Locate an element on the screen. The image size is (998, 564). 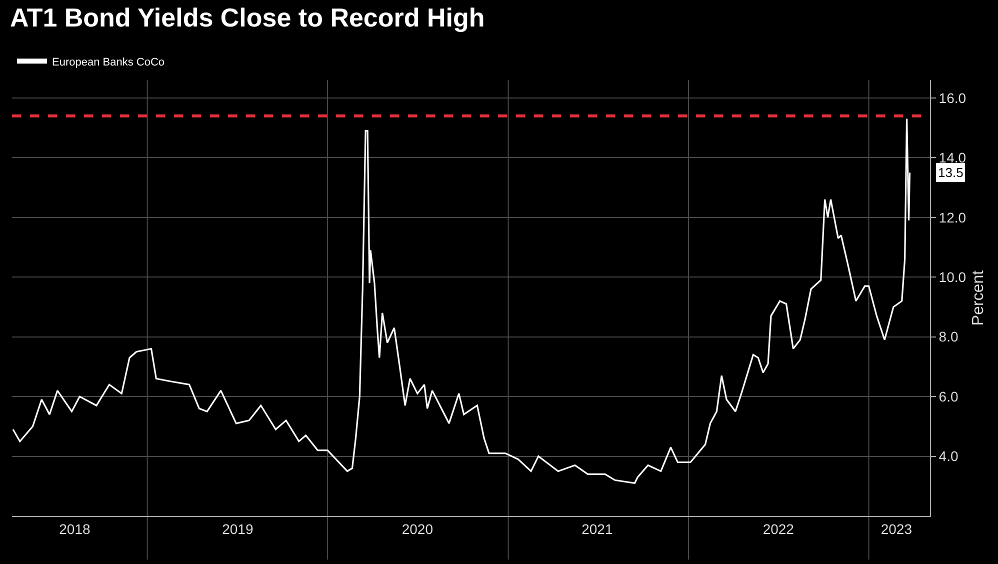
x-tick-label: 2022 is located at coordinates (778, 528).